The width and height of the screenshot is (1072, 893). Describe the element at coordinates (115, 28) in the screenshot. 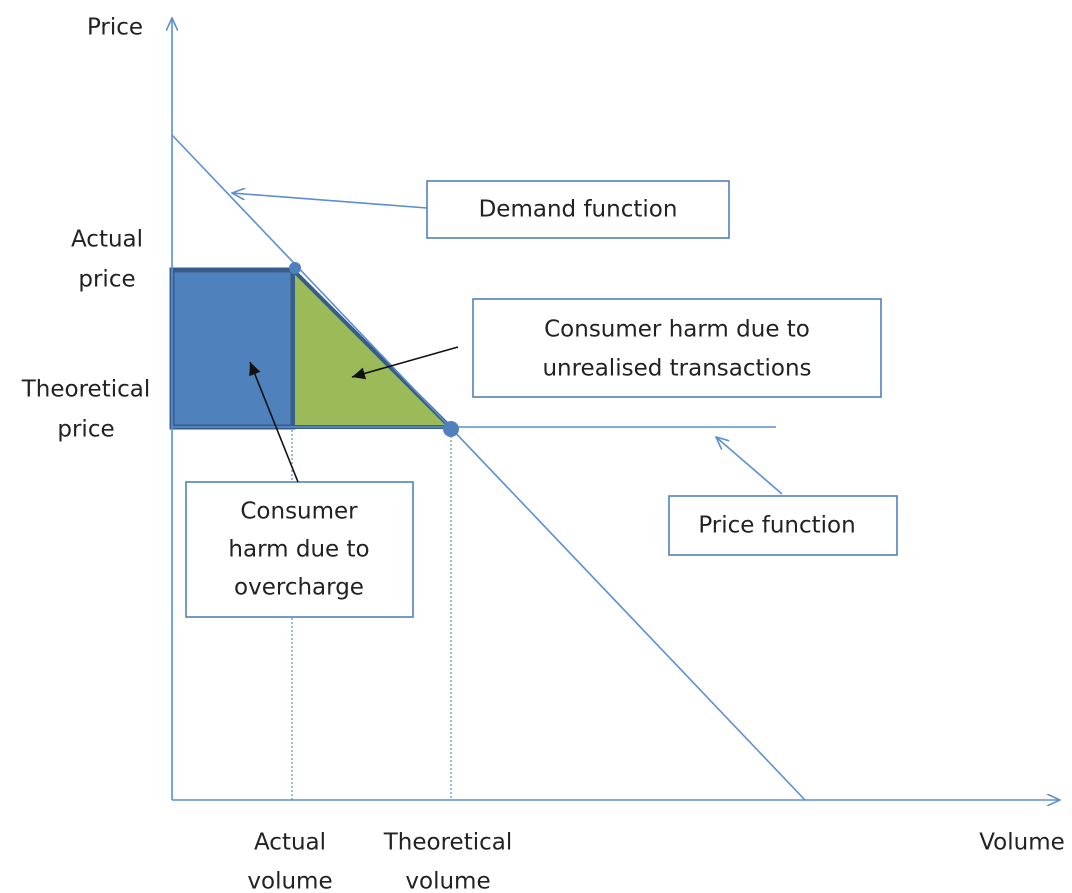

I see `axis-label: Price` at that location.